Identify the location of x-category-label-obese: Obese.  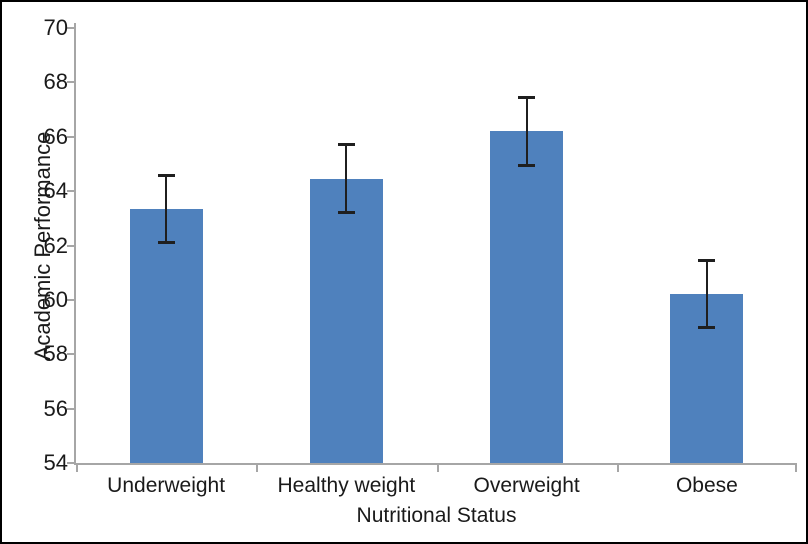
(706, 485).